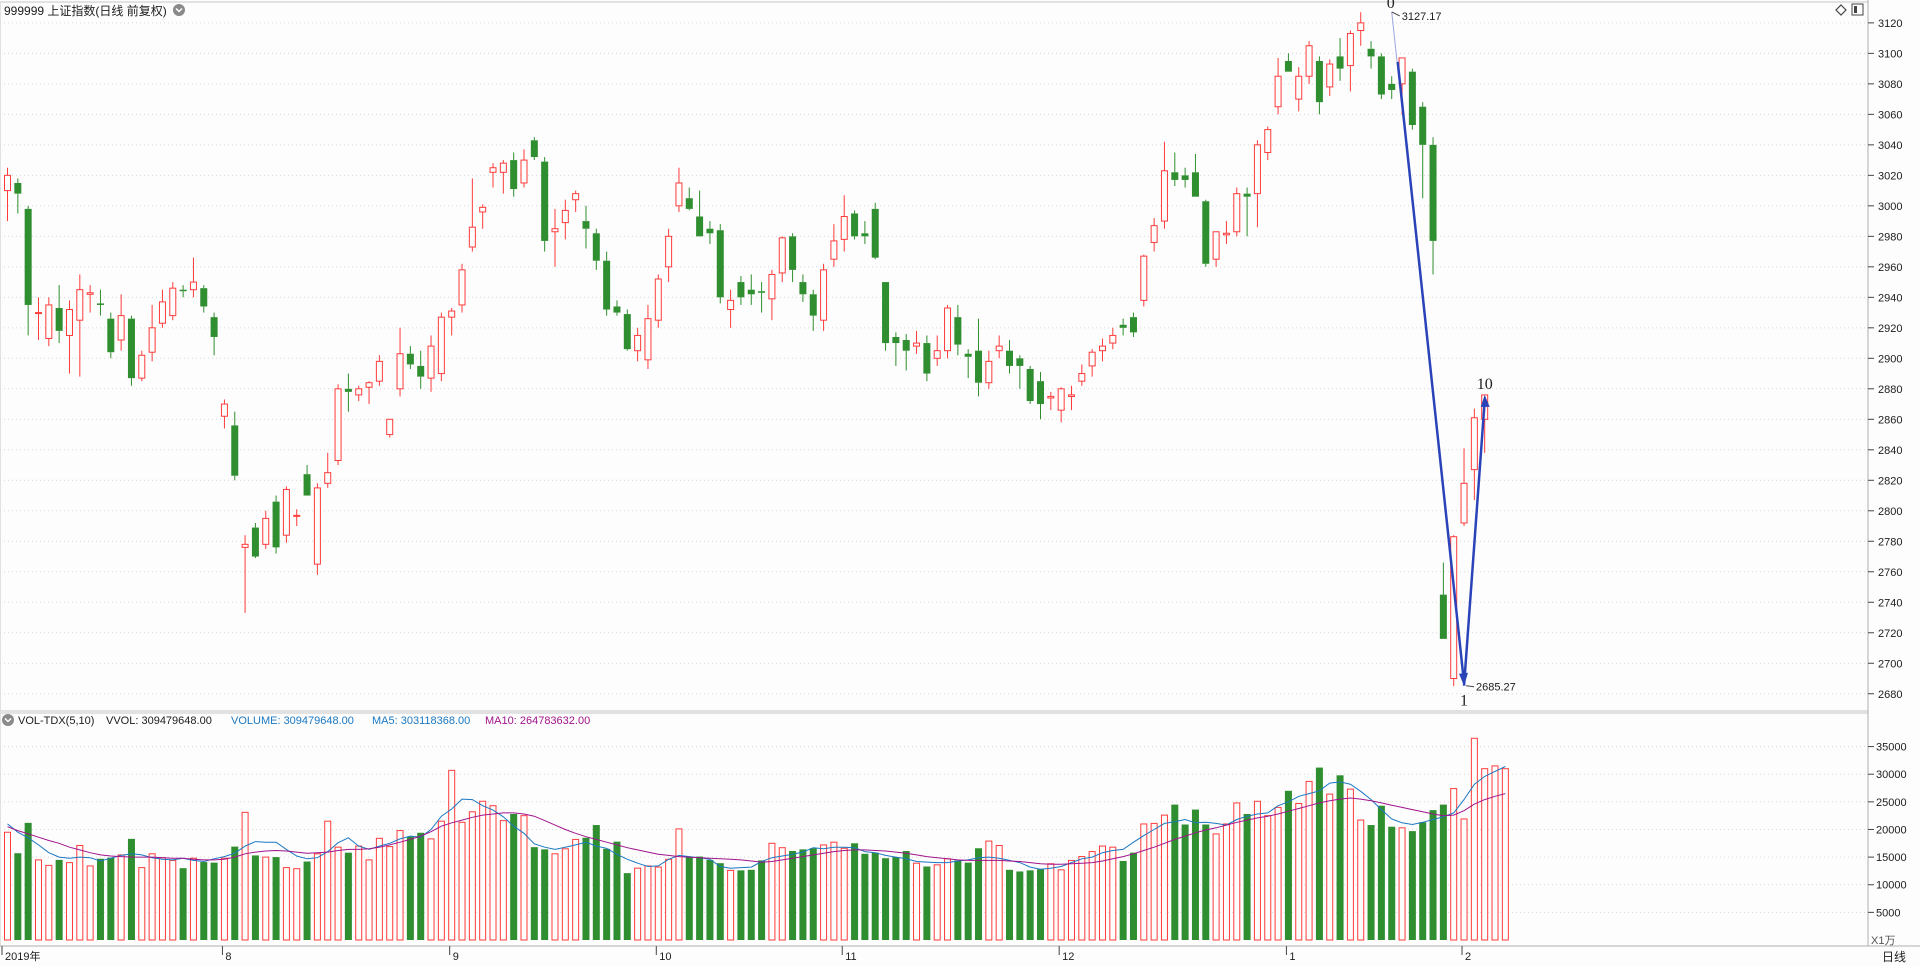 The width and height of the screenshot is (1920, 966). Describe the element at coordinates (1857, 9) in the screenshot. I see `window-icon` at that location.